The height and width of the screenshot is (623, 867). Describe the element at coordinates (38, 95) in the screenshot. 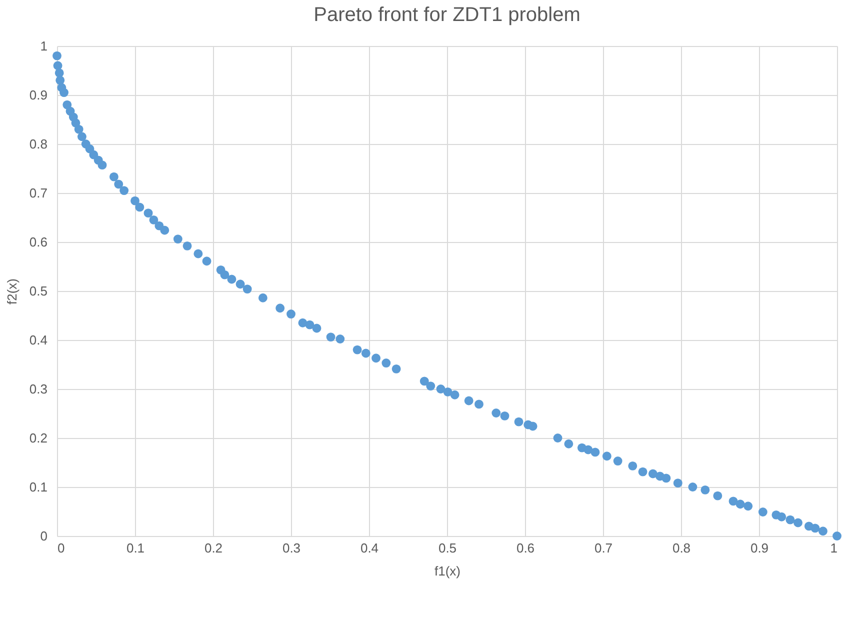

I see `y-tick-label: 0.9` at that location.